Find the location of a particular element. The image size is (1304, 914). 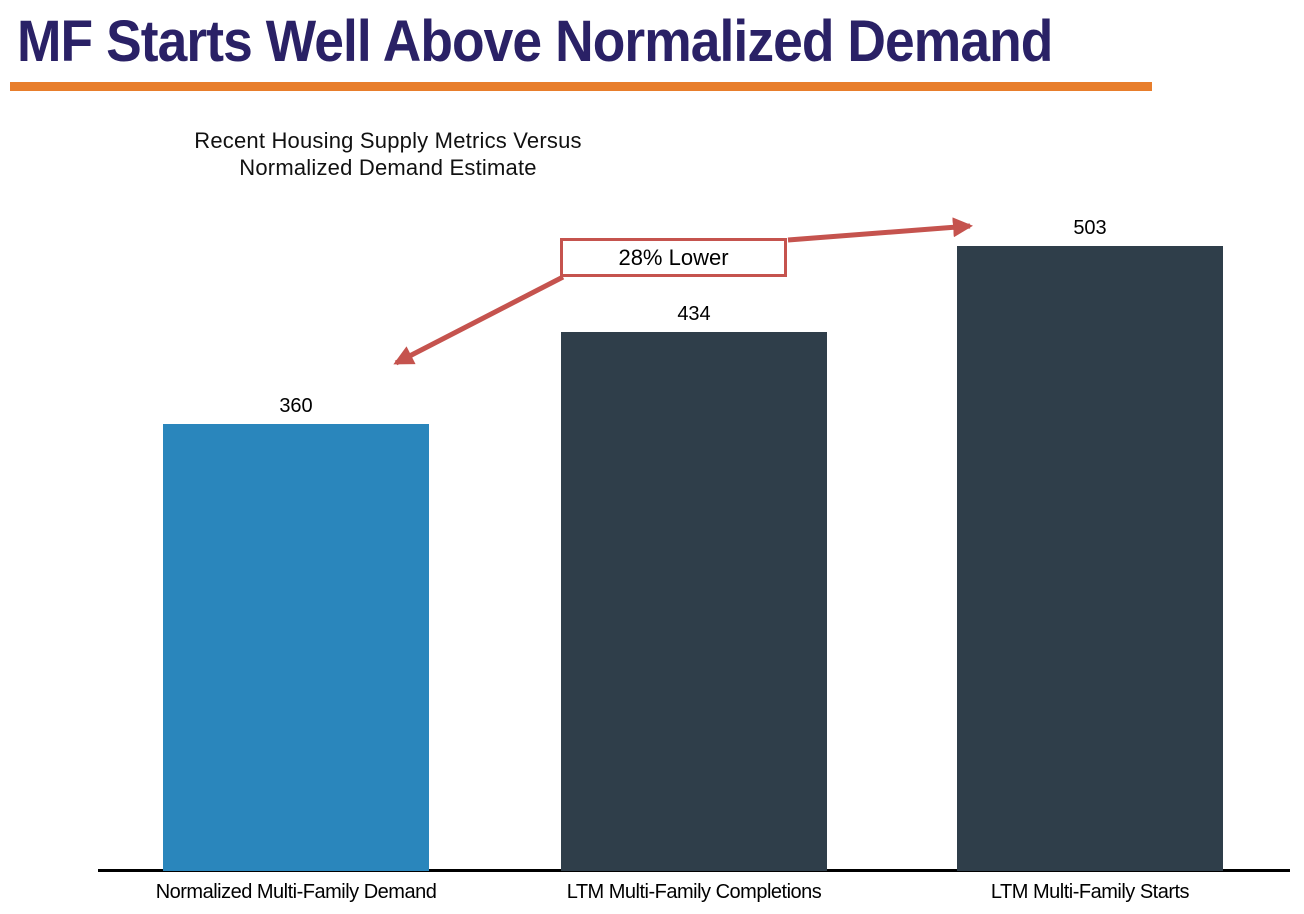

callout-box: 28% Lower is located at coordinates (673, 257).